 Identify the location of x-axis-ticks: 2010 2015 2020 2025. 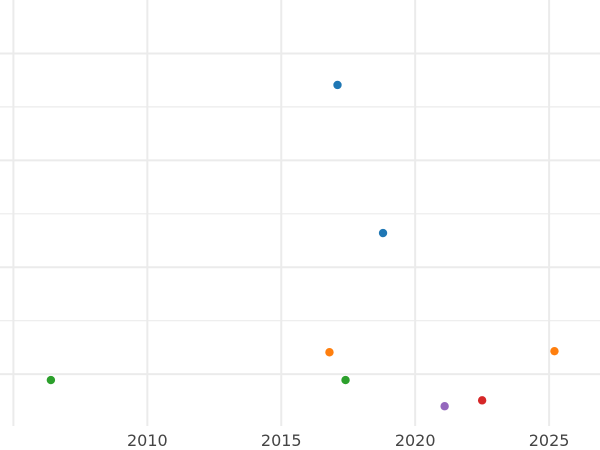
(348, 440).